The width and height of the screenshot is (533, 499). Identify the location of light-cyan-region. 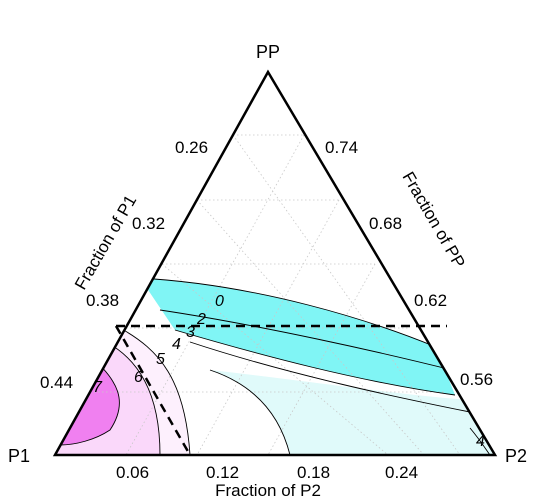
(352, 412).